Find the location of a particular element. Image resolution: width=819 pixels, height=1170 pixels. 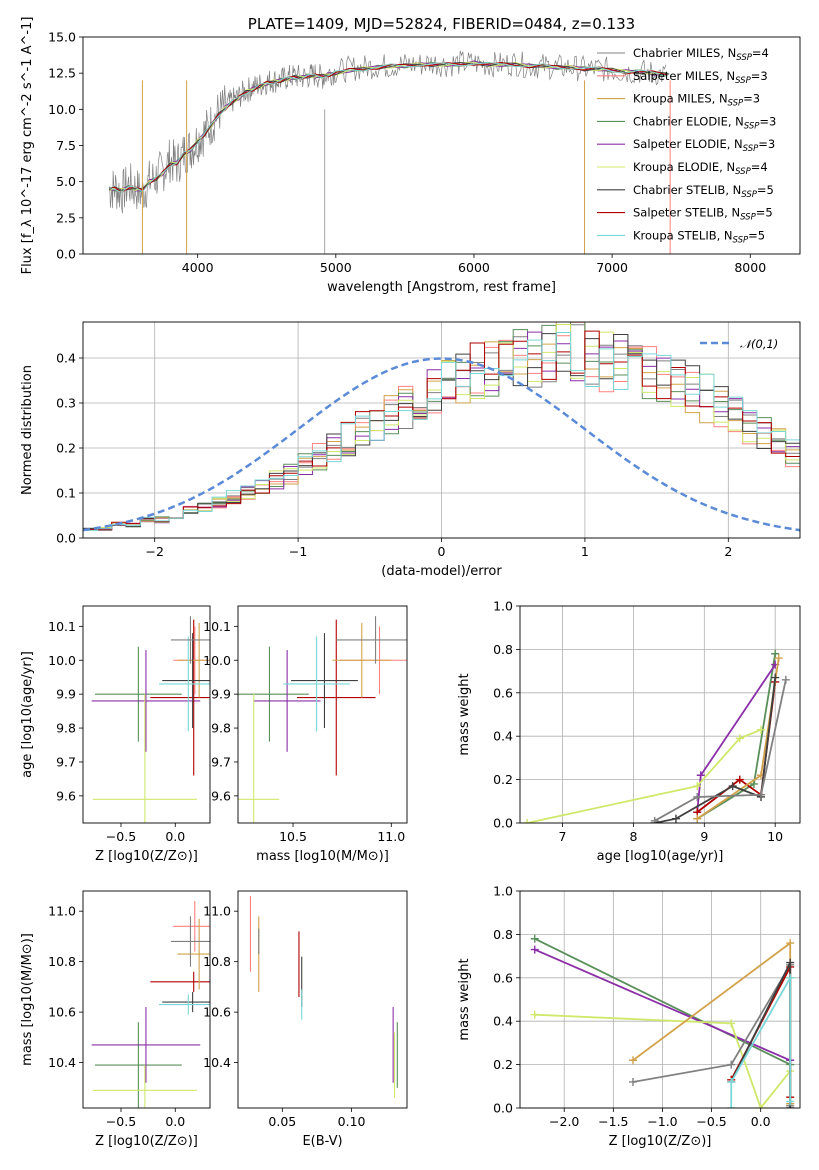

y-axis-label: Flux [f_λ 10^-17 erg cm^-2 s^-1 A^-1] is located at coordinates (27, 146).